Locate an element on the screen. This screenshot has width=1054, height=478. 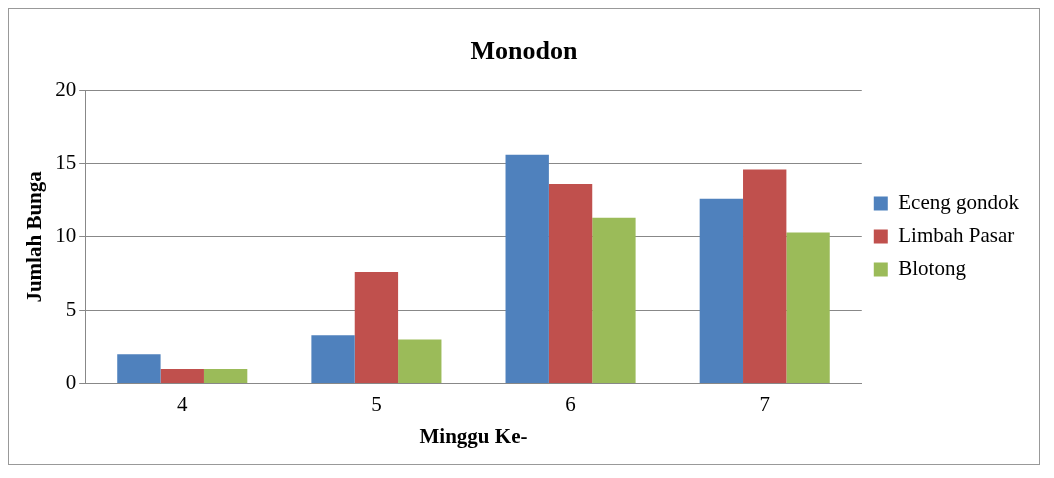
x-tick-label: 4 is located at coordinates (183, 403).